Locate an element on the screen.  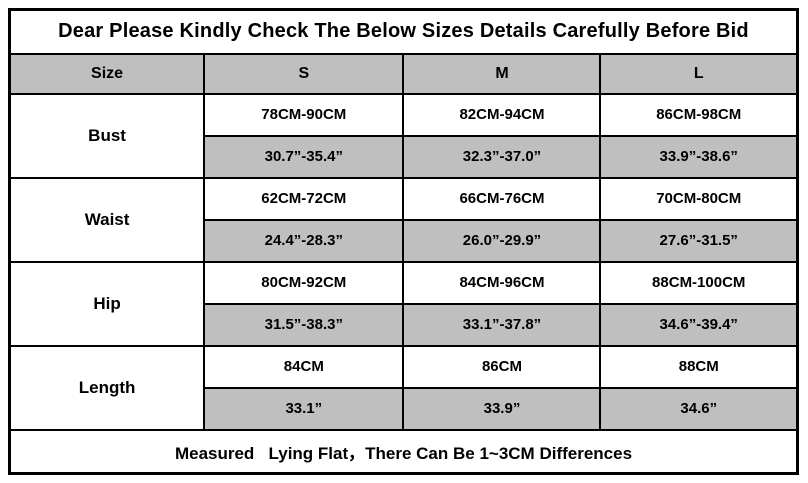
cell-bust-inch-s: 30.7”-35.4” is located at coordinates (304, 156).